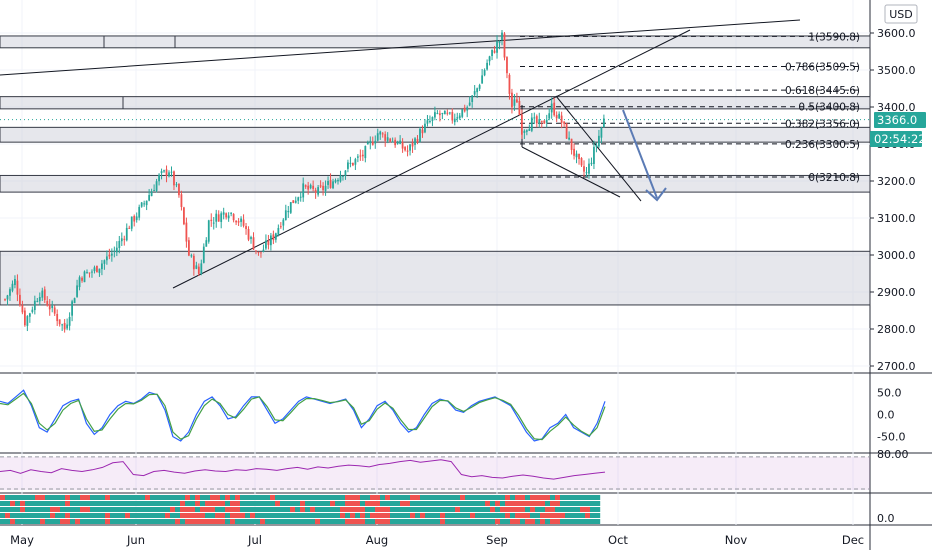 The image size is (932, 554). Describe the element at coordinates (822, 124) in the screenshot. I see `fib-label-4: 0.382(3356.0)` at that location.